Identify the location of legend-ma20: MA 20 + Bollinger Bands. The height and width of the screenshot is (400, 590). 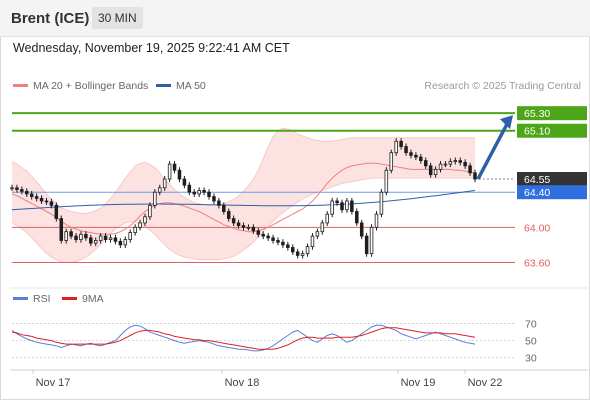
(80, 86).